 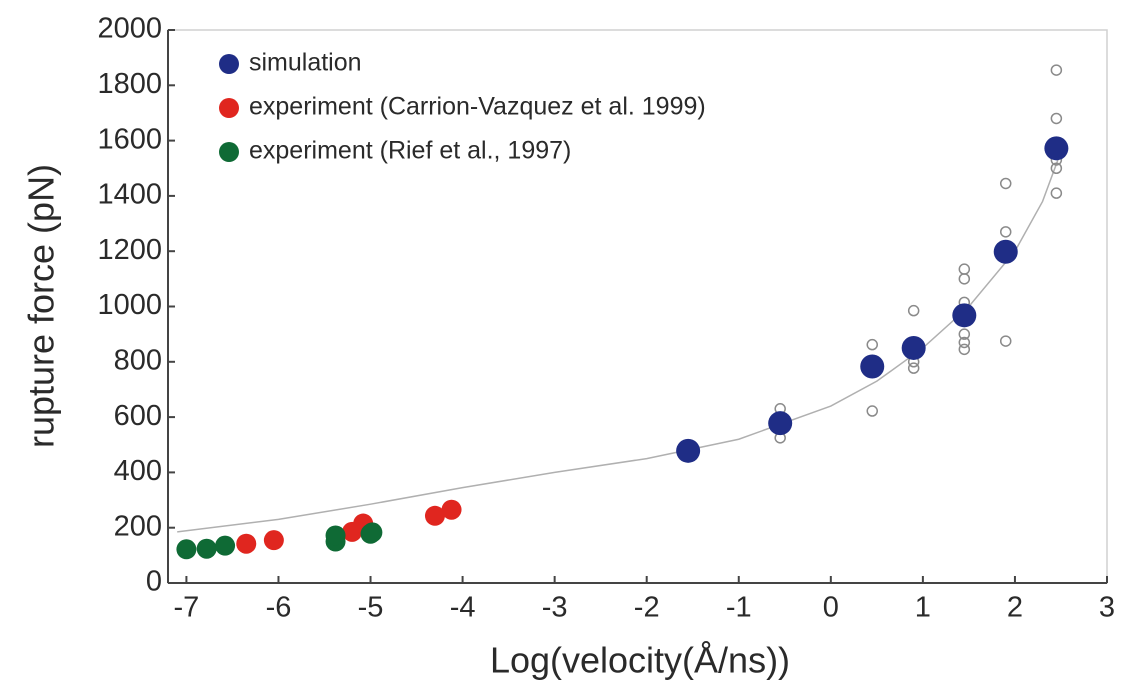 I want to click on y-tick-label: 0, so click(x=154, y=582).